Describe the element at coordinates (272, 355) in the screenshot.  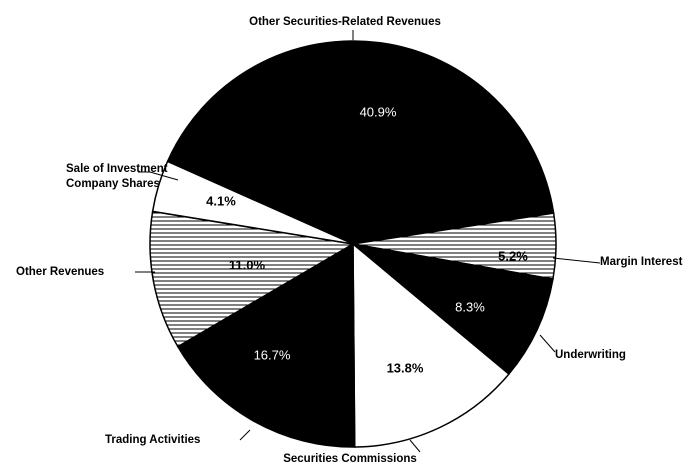
I see `value-label: 16.7%` at that location.